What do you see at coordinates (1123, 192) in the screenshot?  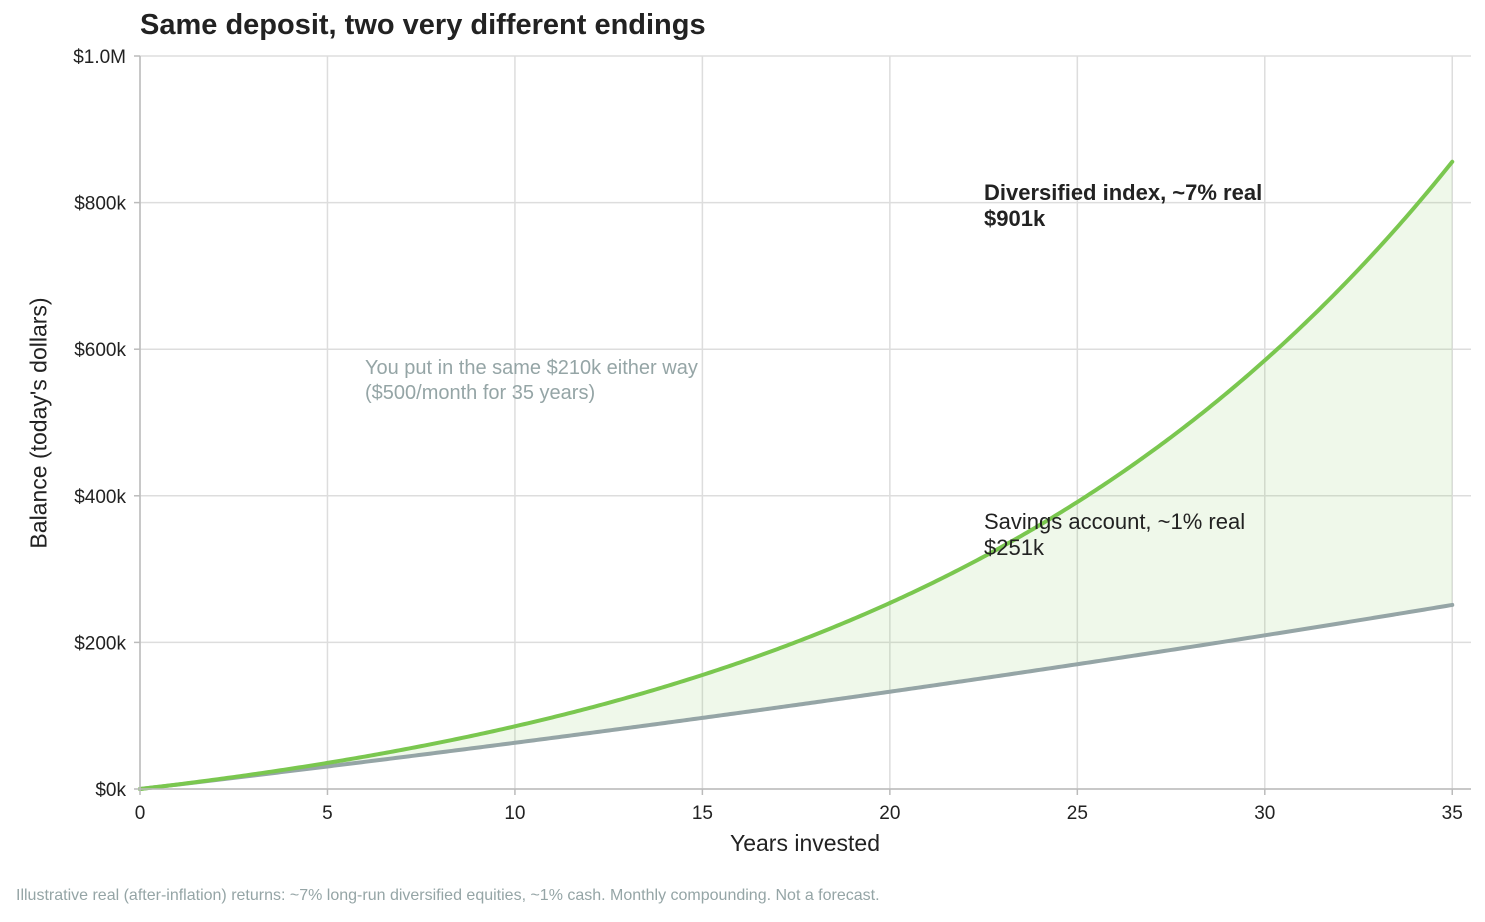 I see `index-label-name: Diversified index, ~7% real` at bounding box center [1123, 192].